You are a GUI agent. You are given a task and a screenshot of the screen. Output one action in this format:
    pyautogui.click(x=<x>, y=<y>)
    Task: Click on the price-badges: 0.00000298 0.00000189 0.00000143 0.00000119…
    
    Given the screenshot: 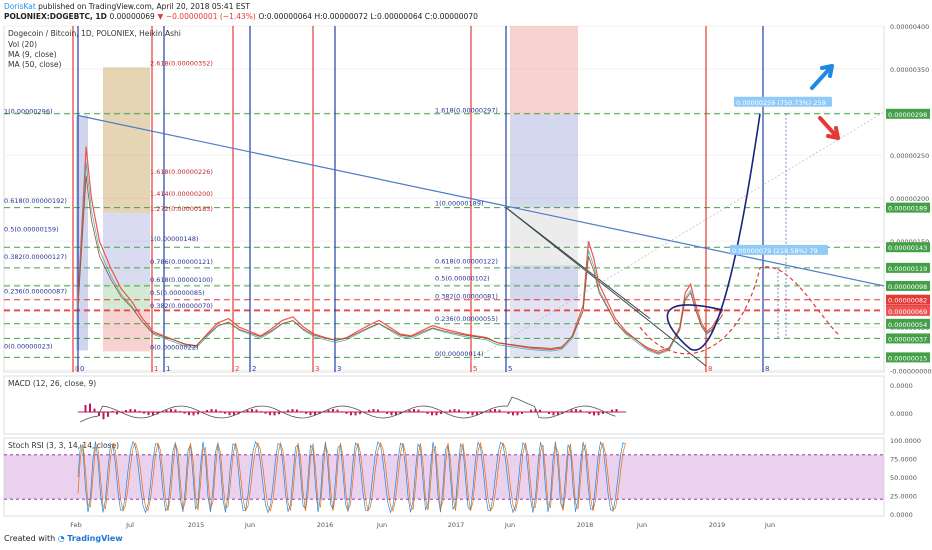 What is the action you would take?
    pyautogui.click(x=908, y=235)
    